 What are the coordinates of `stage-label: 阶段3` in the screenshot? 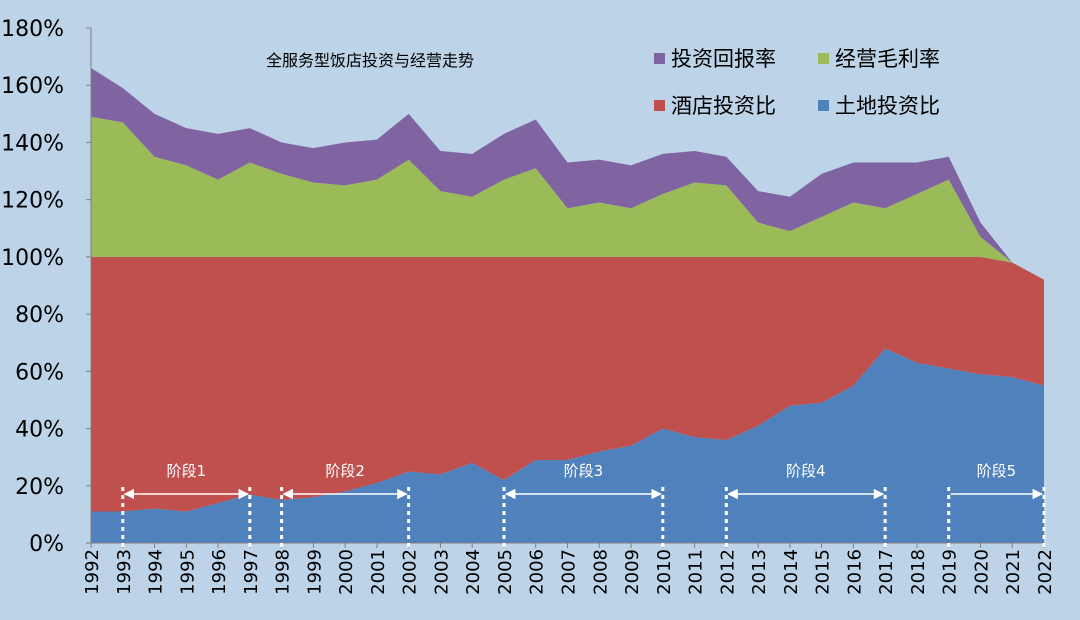 It's located at (584, 471).